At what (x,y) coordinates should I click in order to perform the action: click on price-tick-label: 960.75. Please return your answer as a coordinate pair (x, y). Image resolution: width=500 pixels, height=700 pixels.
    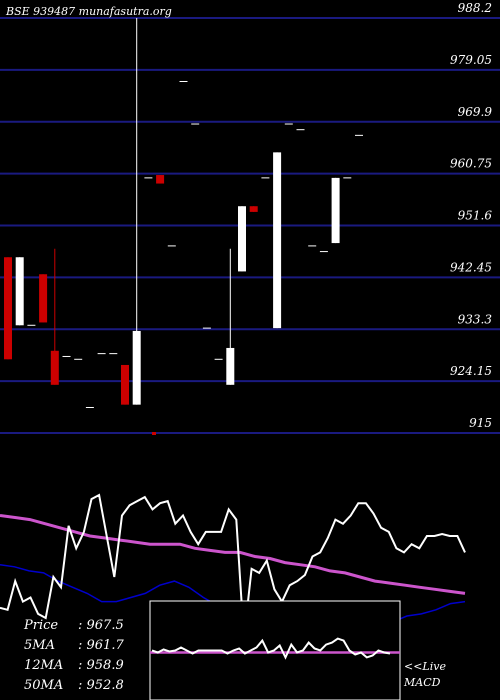
    Looking at the image, I should click on (471, 164).